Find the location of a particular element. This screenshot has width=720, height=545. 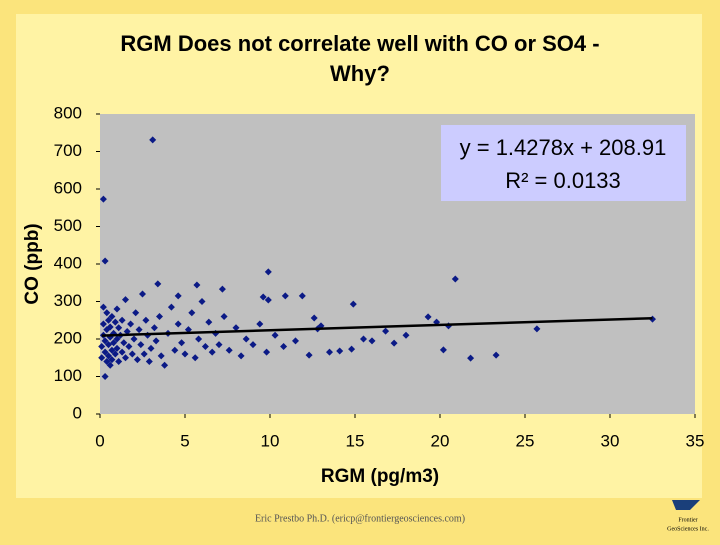

trendline-equation: y = 1.4278x + 208.91 is located at coordinates (563, 147).